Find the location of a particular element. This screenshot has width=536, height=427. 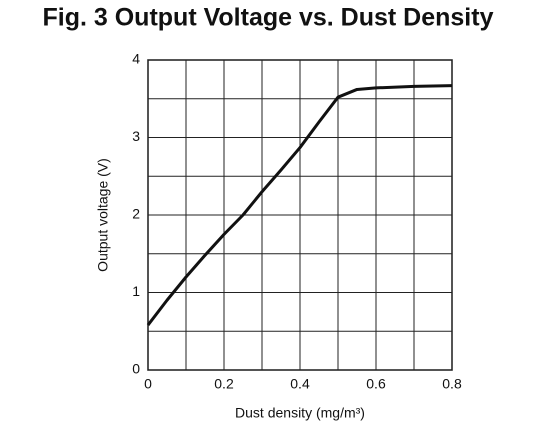

y-tick-label: 2 is located at coordinates (136, 214).